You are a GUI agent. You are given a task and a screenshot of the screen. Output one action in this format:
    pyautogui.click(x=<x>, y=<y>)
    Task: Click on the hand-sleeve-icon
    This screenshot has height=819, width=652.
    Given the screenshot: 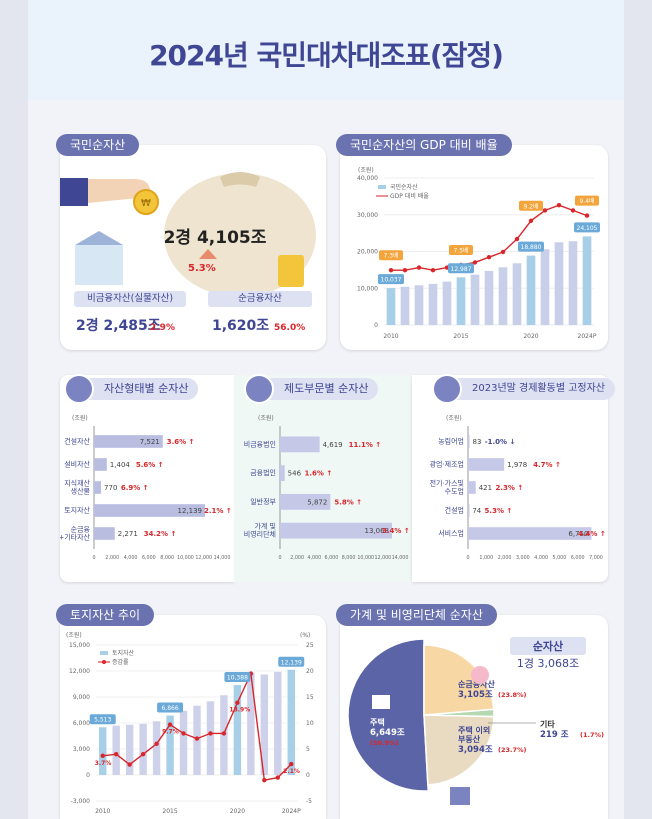 What is the action you would take?
    pyautogui.click(x=74, y=192)
    